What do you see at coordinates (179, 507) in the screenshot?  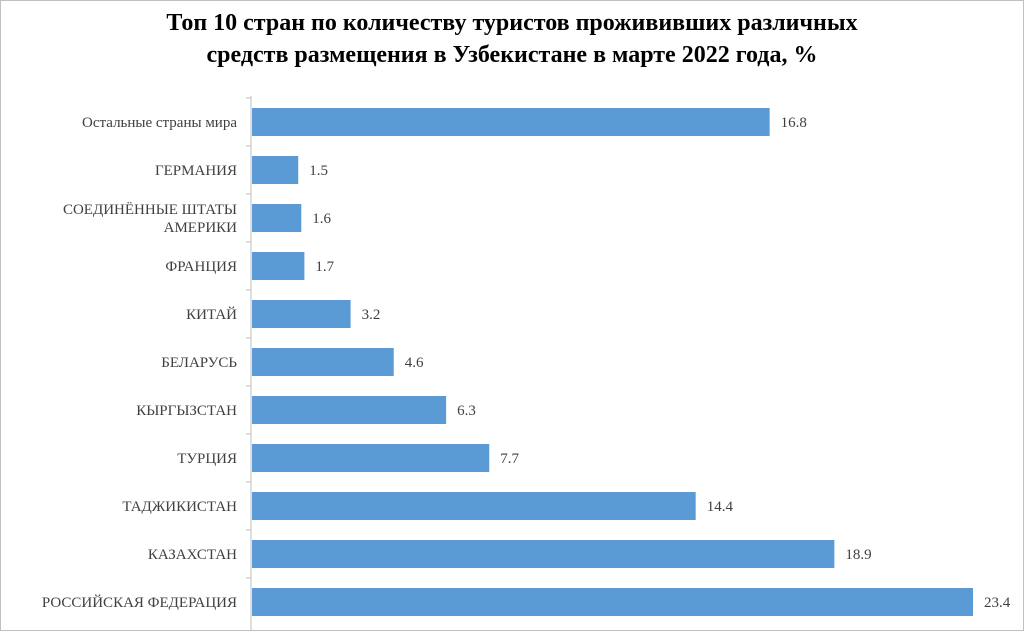 I see `category-label: ТАДЖИКИСТАН` at bounding box center [179, 507].